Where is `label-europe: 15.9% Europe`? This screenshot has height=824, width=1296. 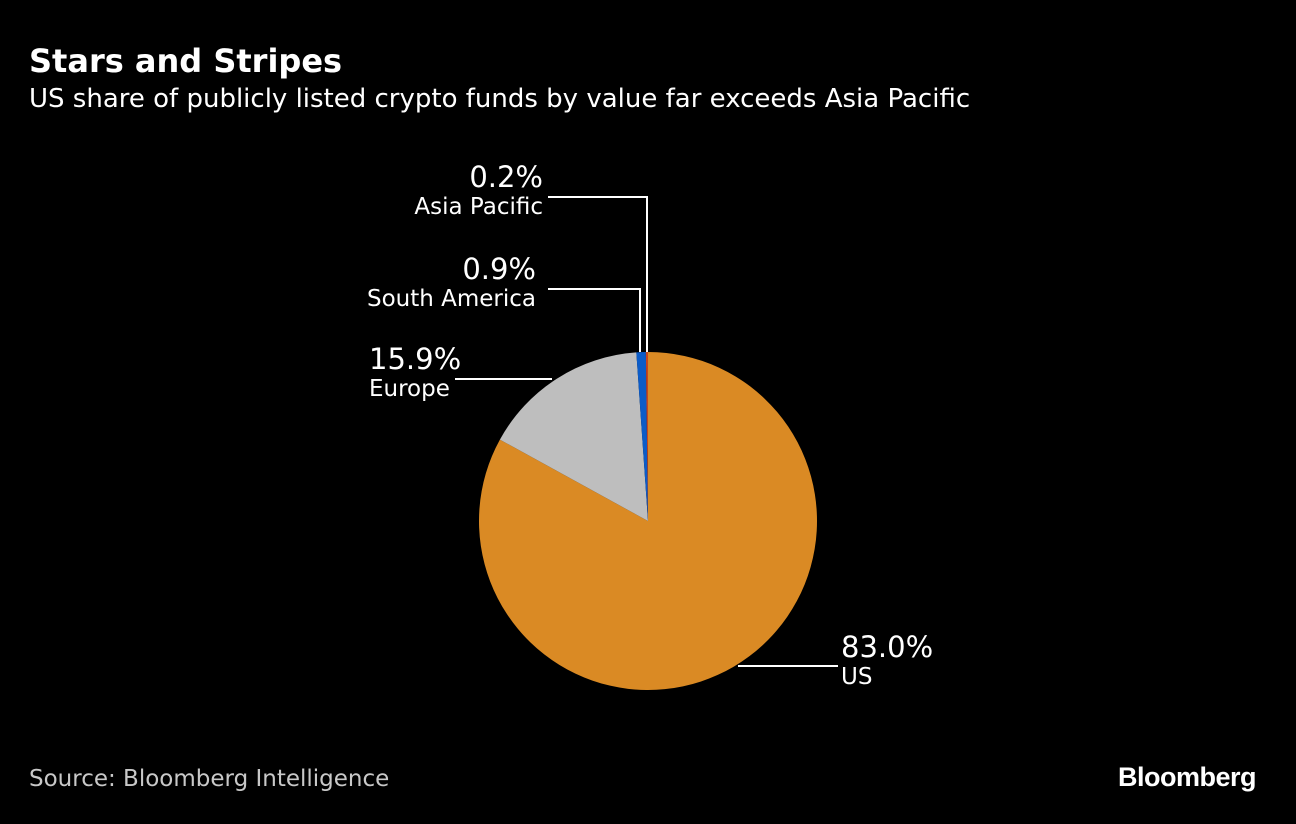 label-europe: 15.9% Europe is located at coordinates (415, 372).